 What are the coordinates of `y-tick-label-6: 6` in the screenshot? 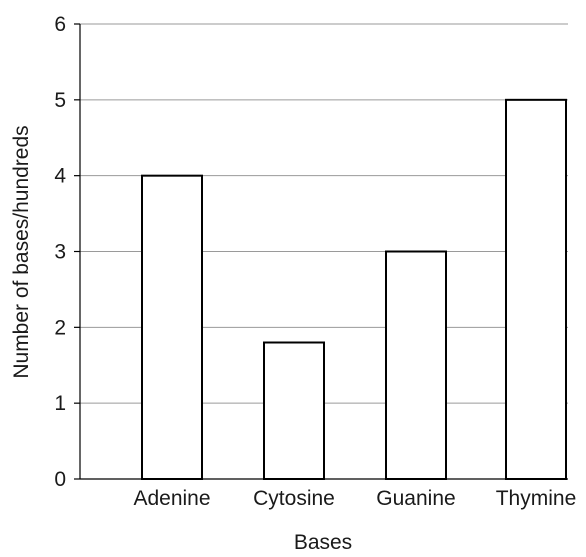 It's located at (60, 24).